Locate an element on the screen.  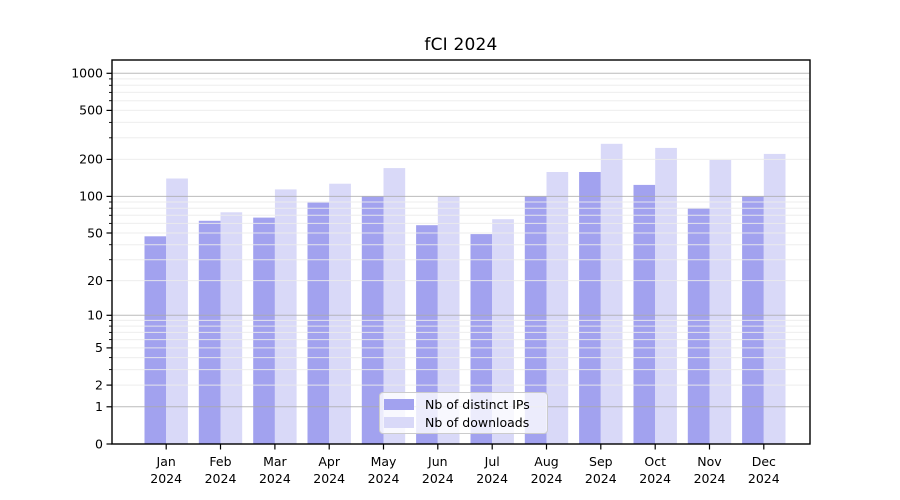
legend: Nb of distinct IPs Nb of downloads is located at coordinates (463, 413).